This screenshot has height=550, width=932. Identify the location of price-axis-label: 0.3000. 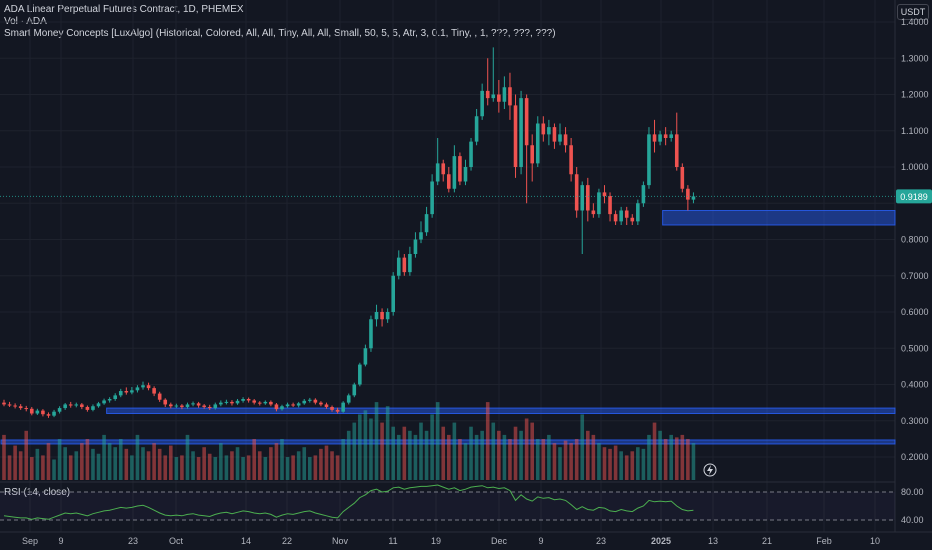
(915, 421).